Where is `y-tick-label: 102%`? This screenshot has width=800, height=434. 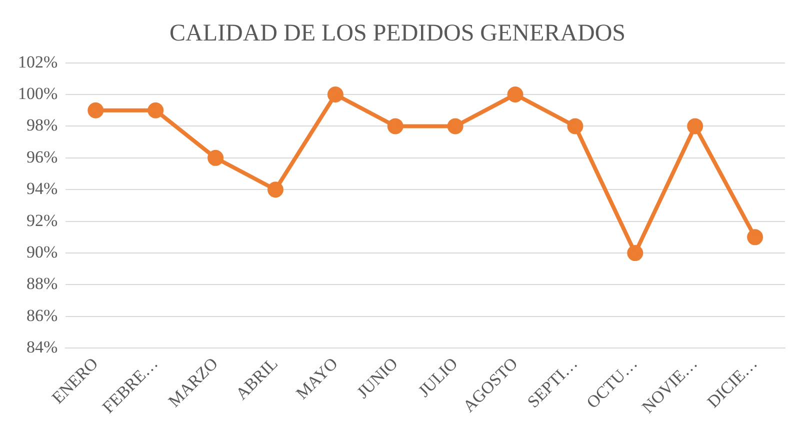 y-tick-label: 102% is located at coordinates (38, 62).